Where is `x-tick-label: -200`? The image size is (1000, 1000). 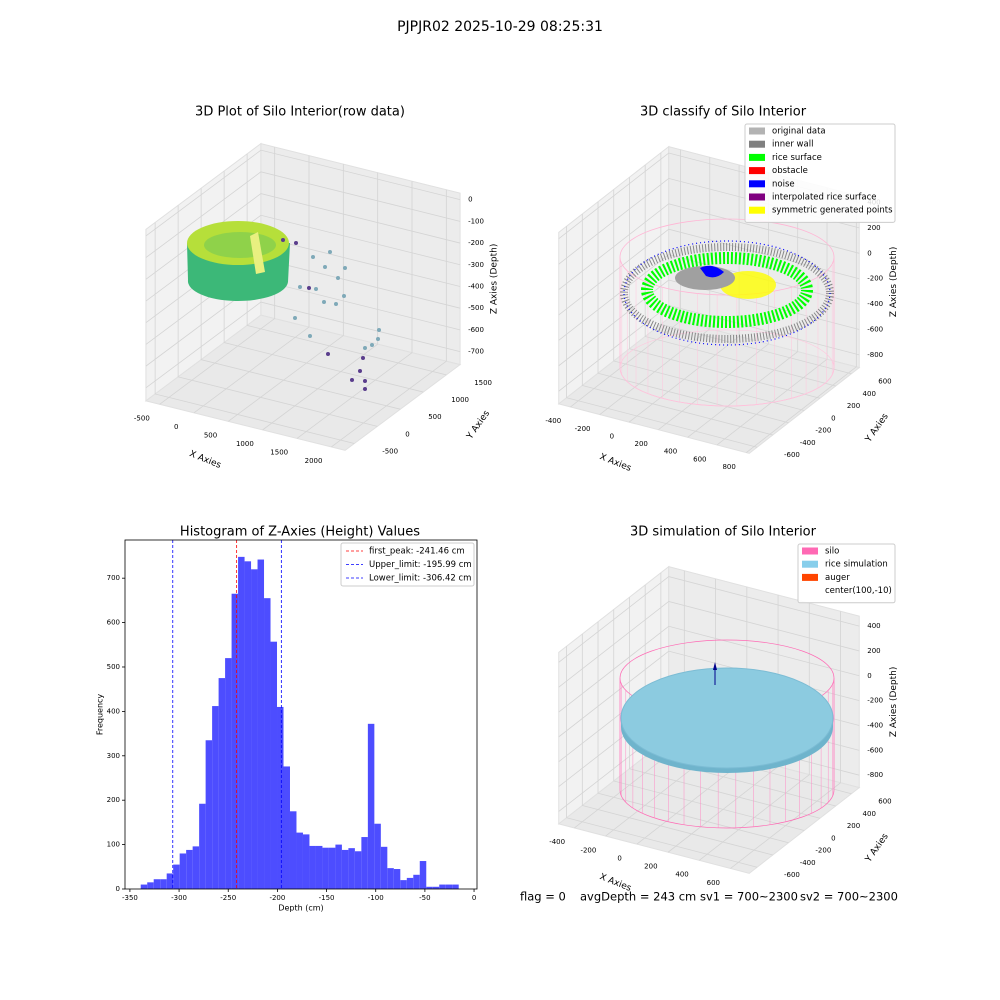
x-tick-label: -200 is located at coordinates (583, 429).